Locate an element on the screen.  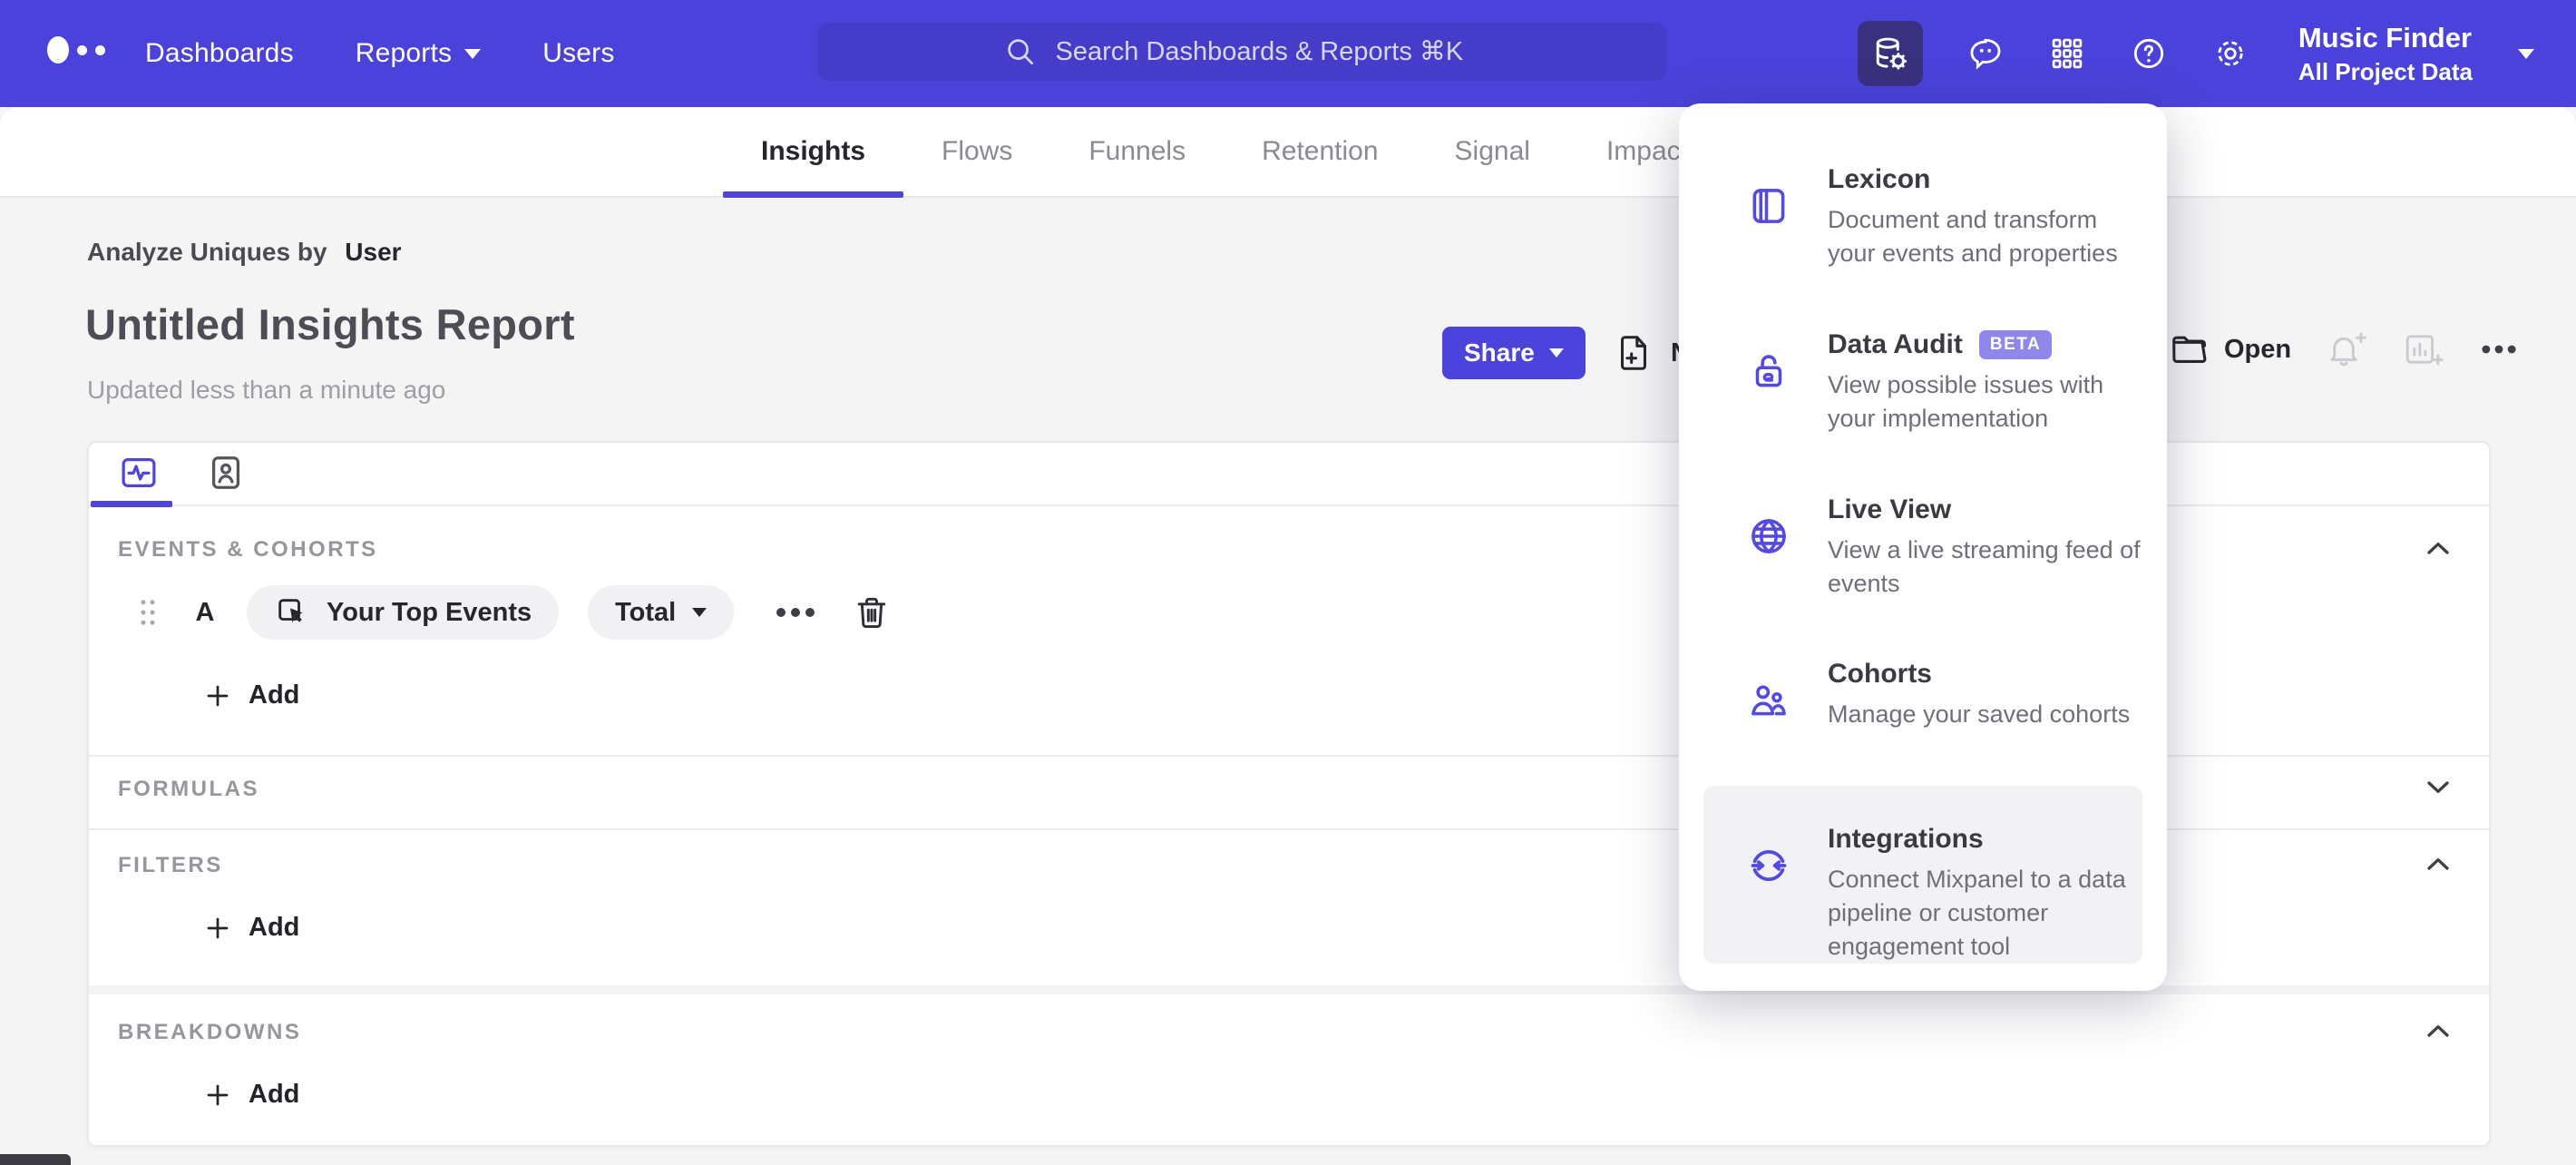
section-label-breakdowns: BREAKDOWNS is located at coordinates (210, 1032).